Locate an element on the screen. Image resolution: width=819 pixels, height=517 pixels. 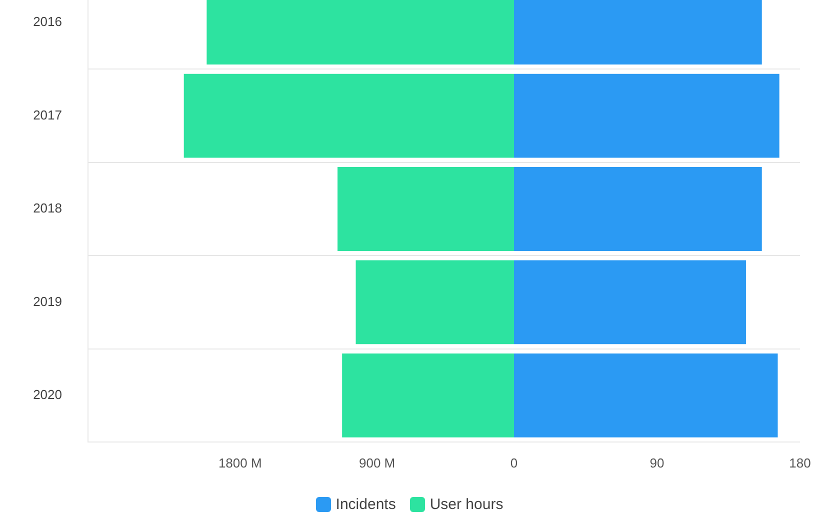
legend-label: Incidents is located at coordinates (366, 504).